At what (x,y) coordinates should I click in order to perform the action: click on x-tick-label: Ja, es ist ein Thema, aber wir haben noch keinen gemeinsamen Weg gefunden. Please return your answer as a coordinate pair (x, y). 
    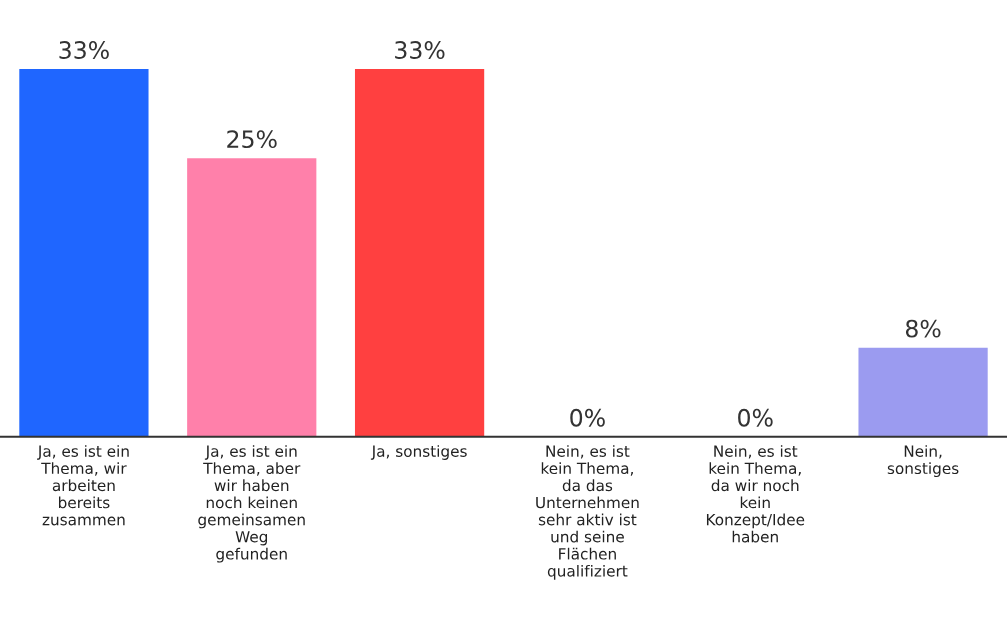
    Looking at the image, I should click on (251, 504).